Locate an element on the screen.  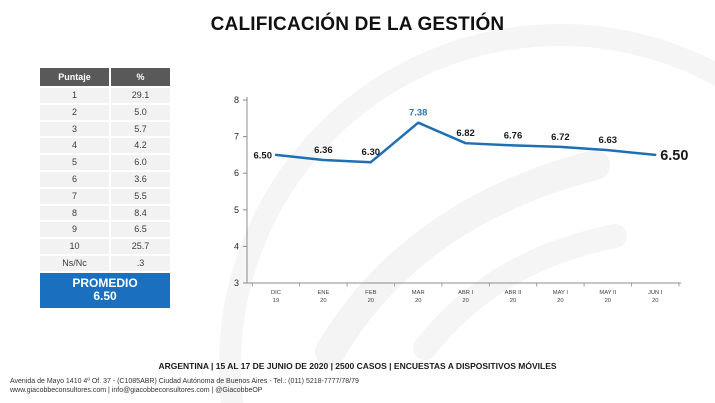
cell-puntaje: 8 is located at coordinates (76, 213).